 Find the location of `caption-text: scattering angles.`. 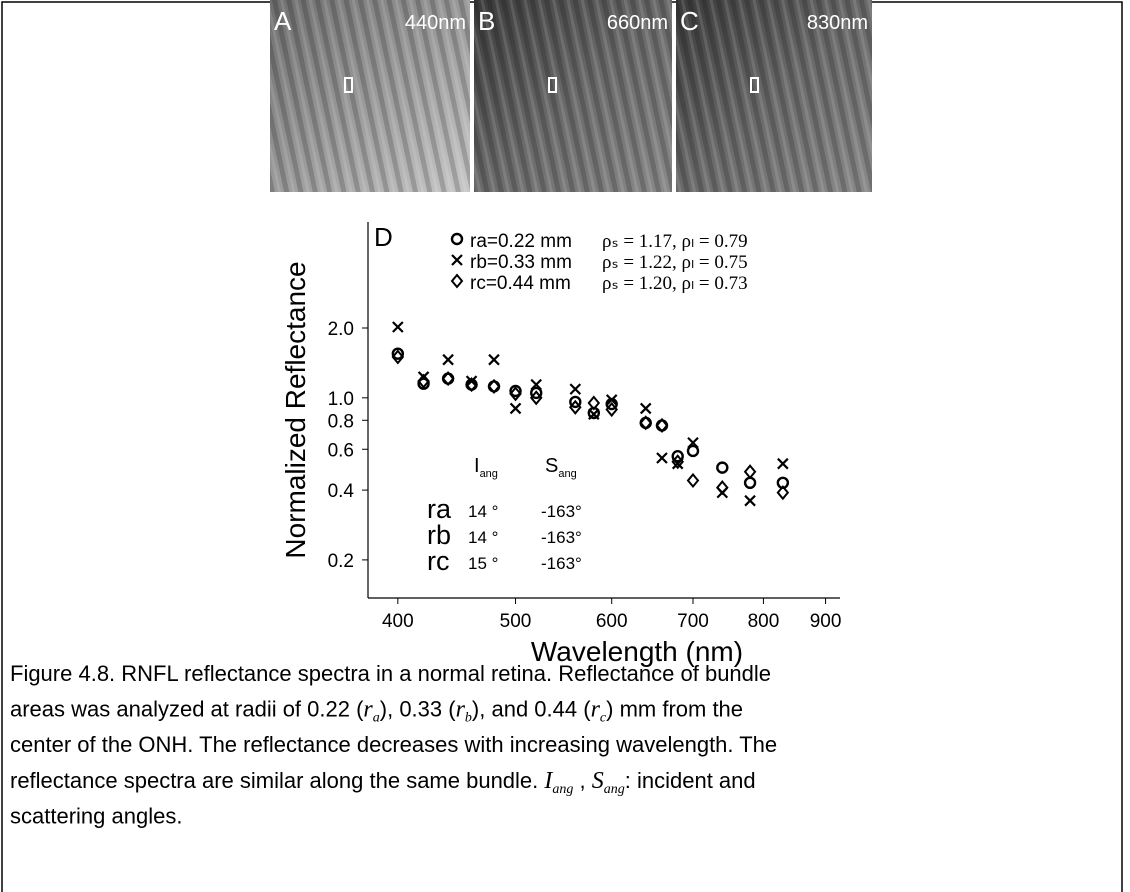

caption-text: scattering angles. is located at coordinates (96, 815).